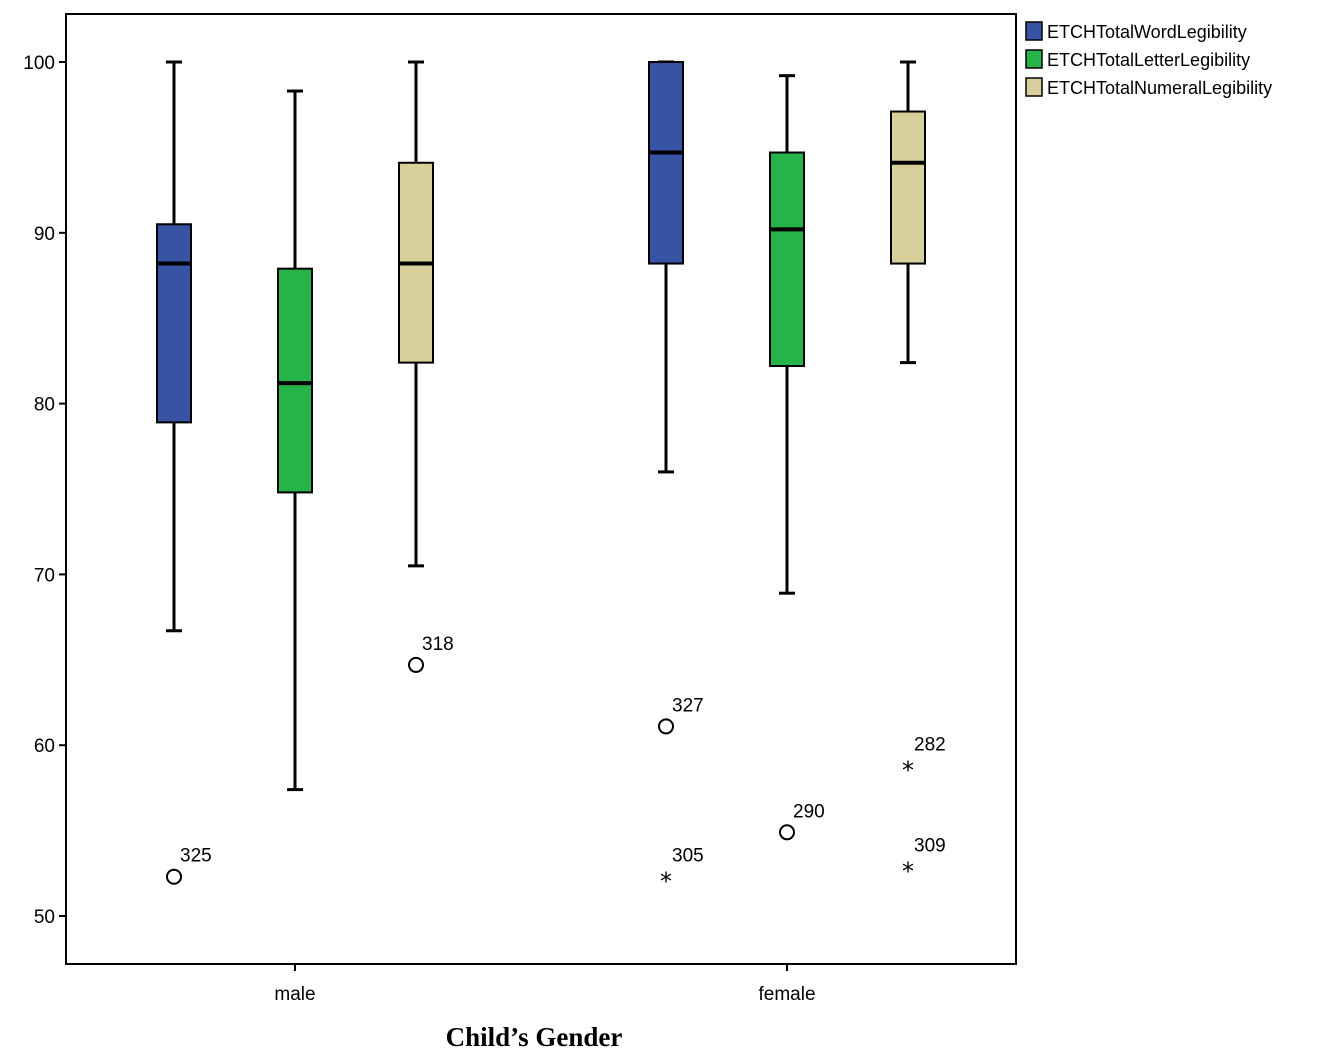 The height and width of the screenshot is (1057, 1330). I want to click on legend-label-ETCHTotalLetterLegibility: ETCHTotalLetterLegibility, so click(1148, 60).